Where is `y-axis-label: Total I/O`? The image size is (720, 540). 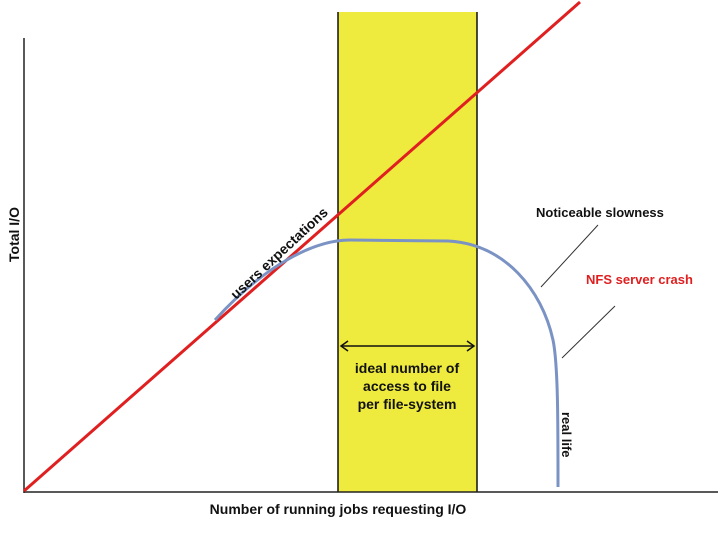 y-axis-label: Total I/O is located at coordinates (14, 234).